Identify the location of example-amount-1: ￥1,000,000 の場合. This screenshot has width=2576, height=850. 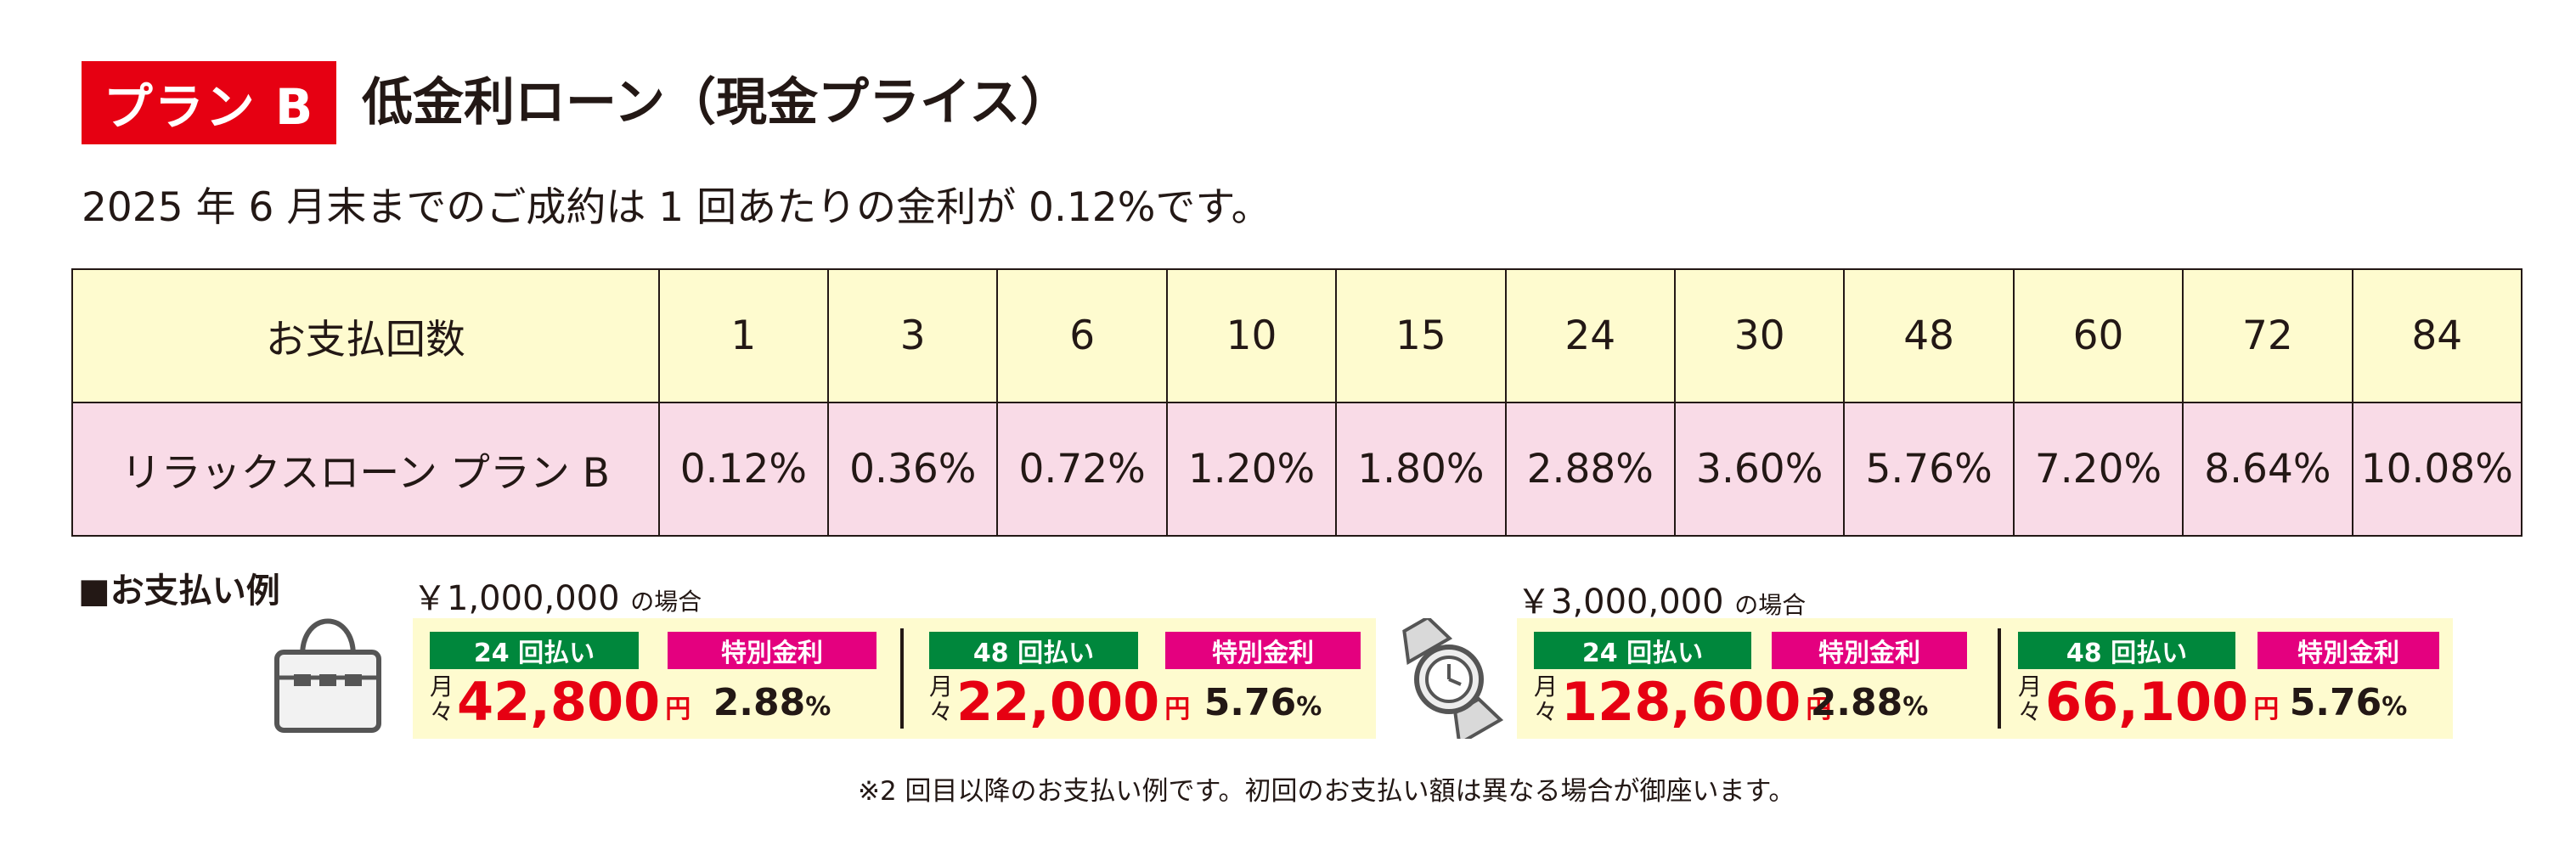
(557, 596).